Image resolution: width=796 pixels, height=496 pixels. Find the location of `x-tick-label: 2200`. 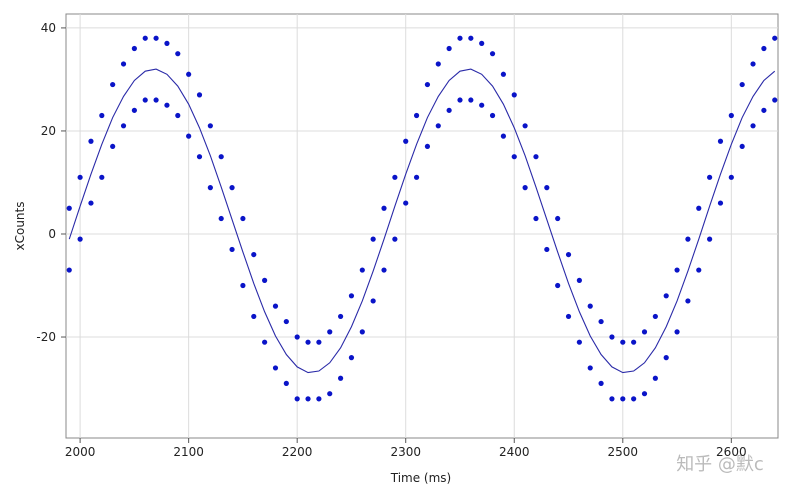

x-tick-label: 2200 is located at coordinates (297, 452).